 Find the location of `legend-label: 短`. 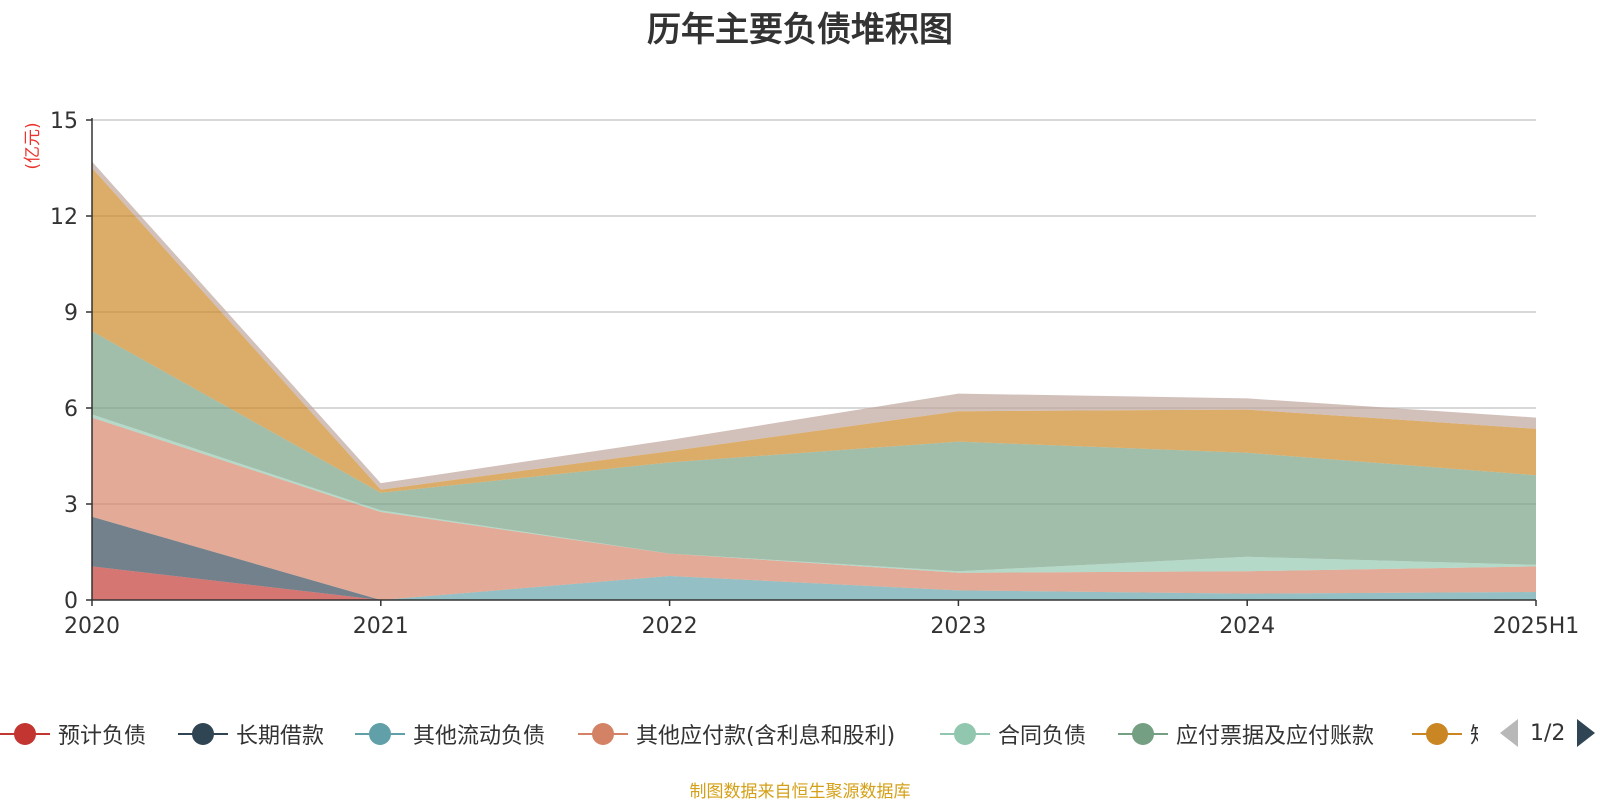

legend-label: 短 is located at coordinates (1474, 734).